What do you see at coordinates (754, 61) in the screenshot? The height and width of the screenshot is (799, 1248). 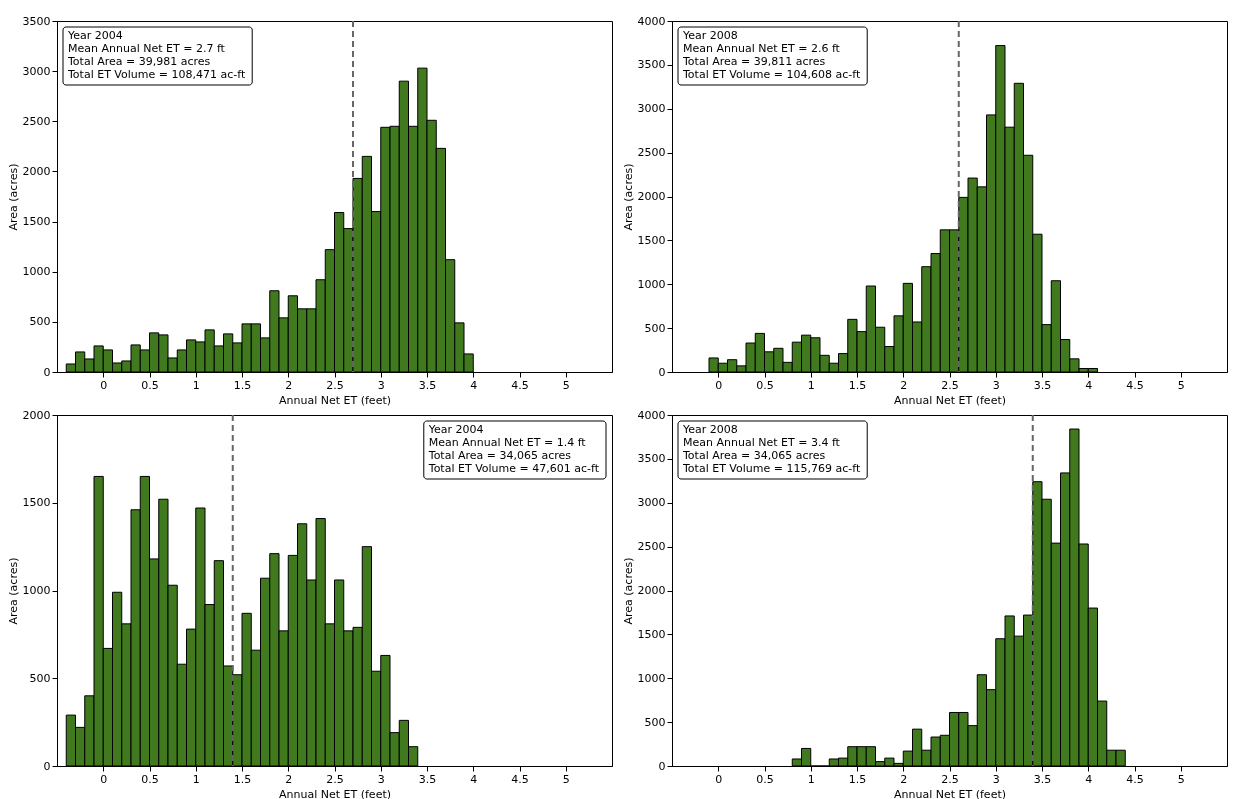 I see `annotation: Total Area = 39,811 acres` at bounding box center [754, 61].